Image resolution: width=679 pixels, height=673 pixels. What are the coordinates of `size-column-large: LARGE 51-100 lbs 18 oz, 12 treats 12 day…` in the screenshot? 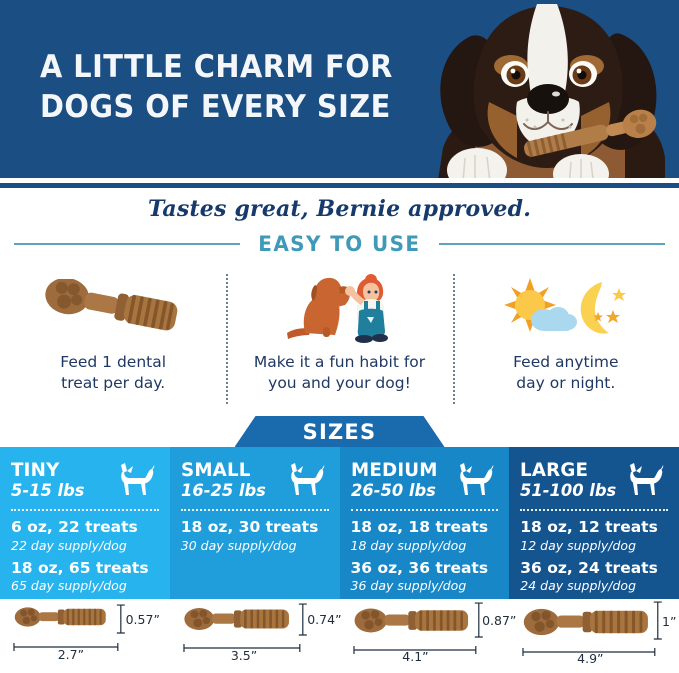 It's located at (594, 523).